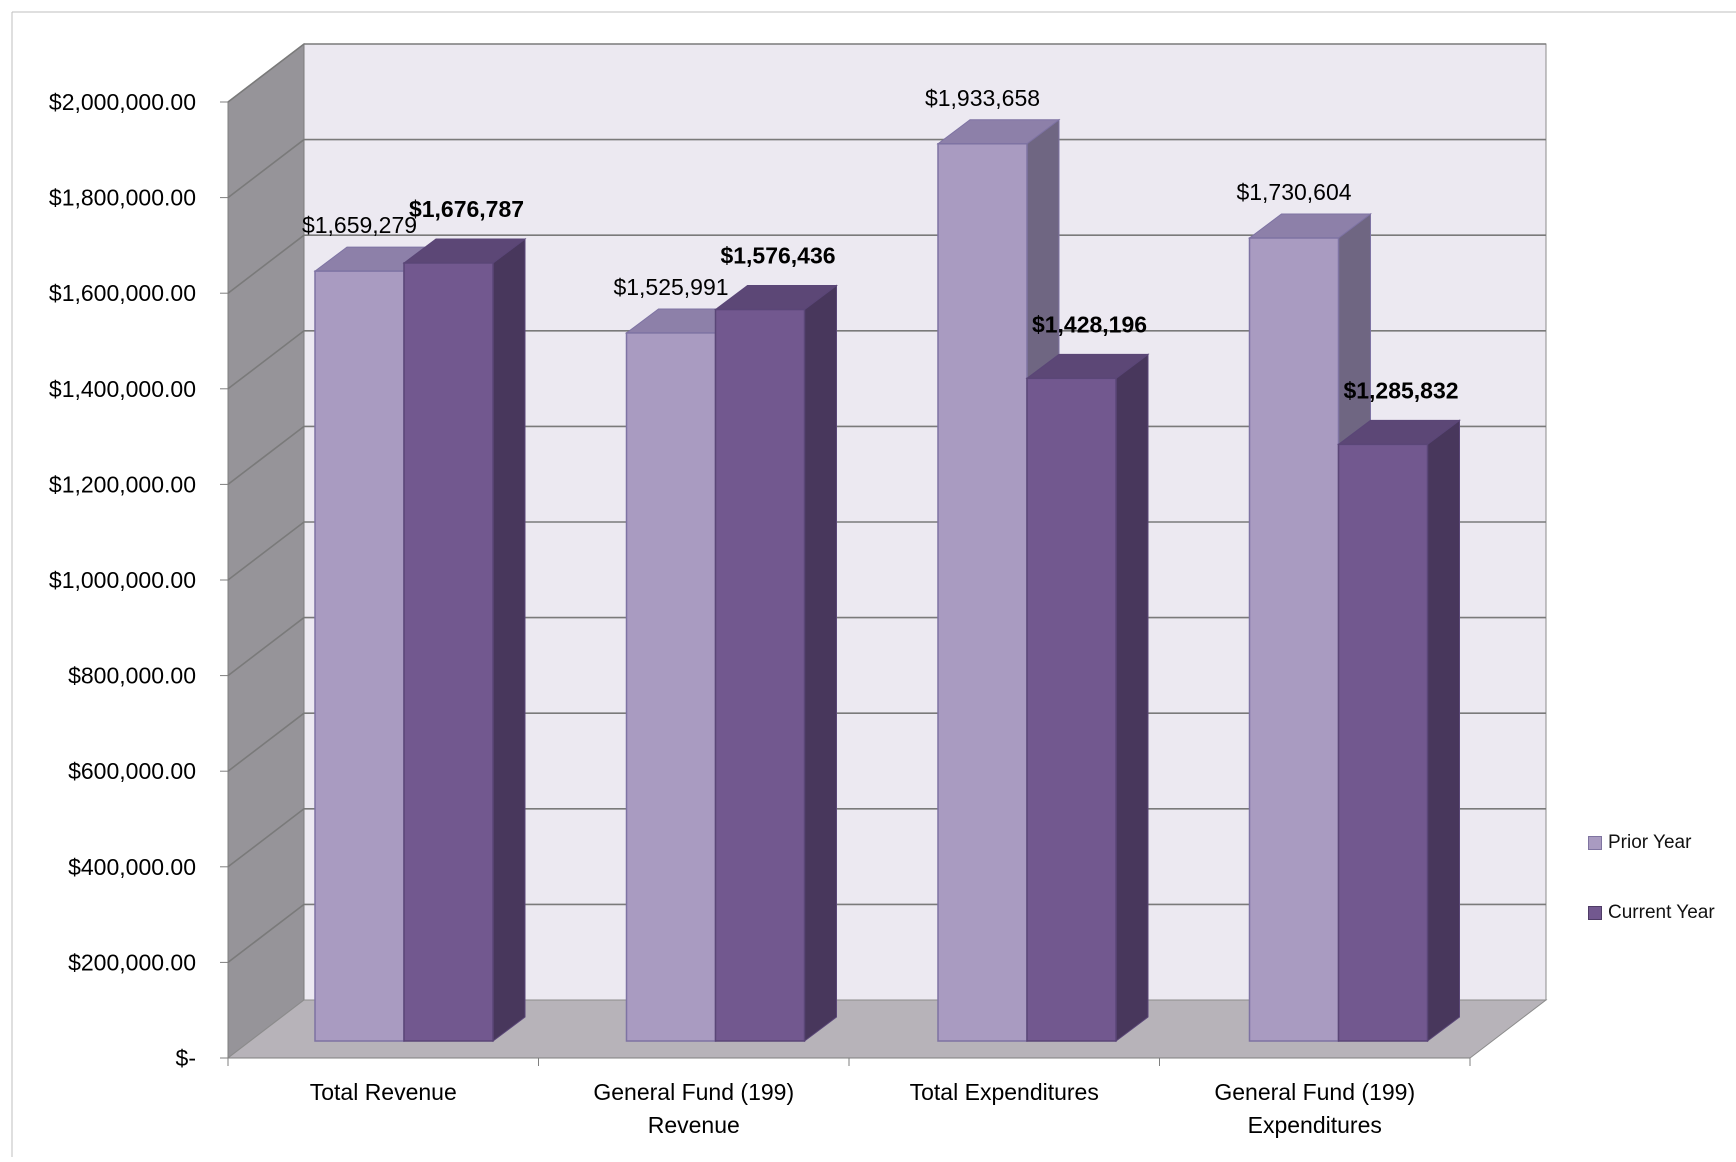  I want to click on y-tick-label: $2,000,000.00, so click(122, 102).